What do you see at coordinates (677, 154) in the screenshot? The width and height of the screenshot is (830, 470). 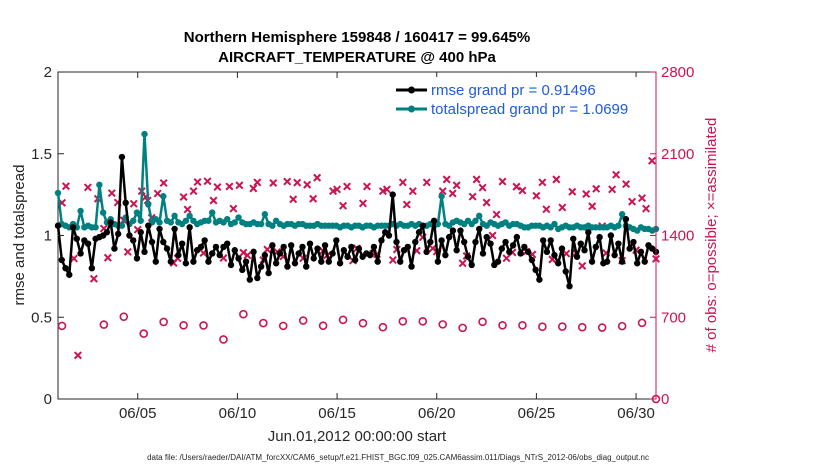 I see `y2-tick-label: 2100` at bounding box center [677, 154].